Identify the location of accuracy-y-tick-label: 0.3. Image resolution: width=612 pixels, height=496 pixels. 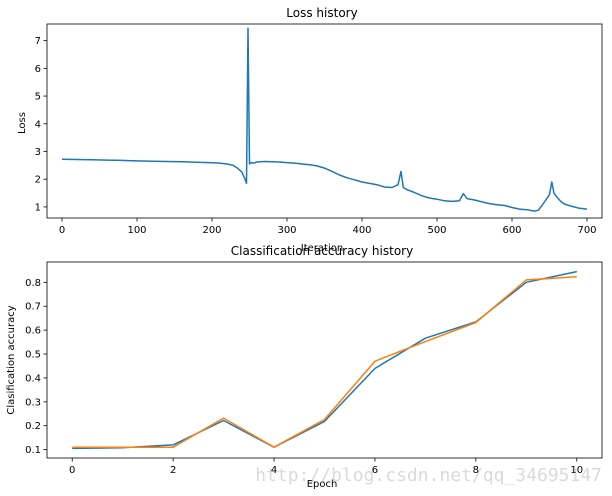
(33, 402).